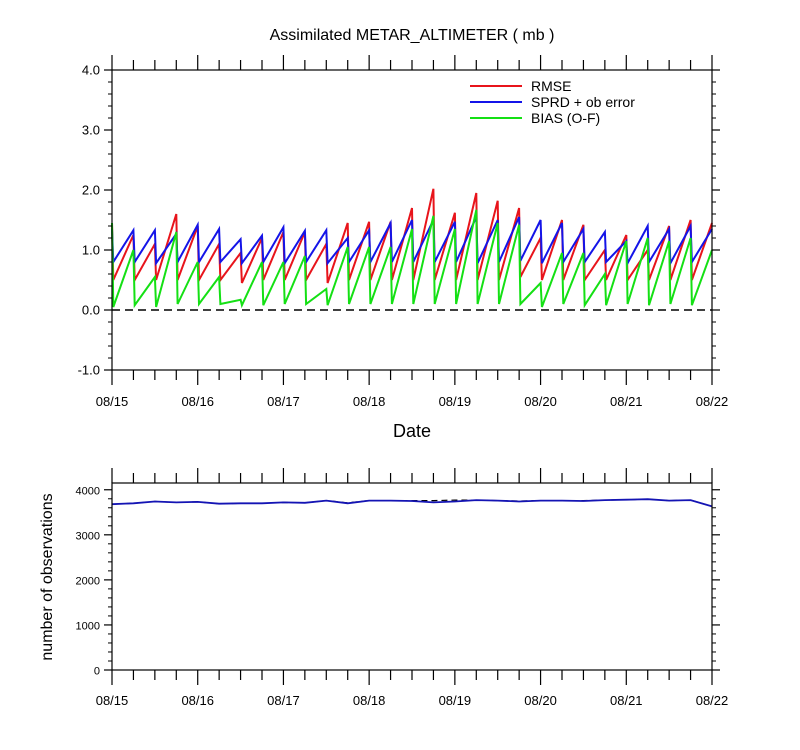 The image size is (800, 750). Describe the element at coordinates (91, 130) in the screenshot. I see `y-tick-label: 3.0` at that location.